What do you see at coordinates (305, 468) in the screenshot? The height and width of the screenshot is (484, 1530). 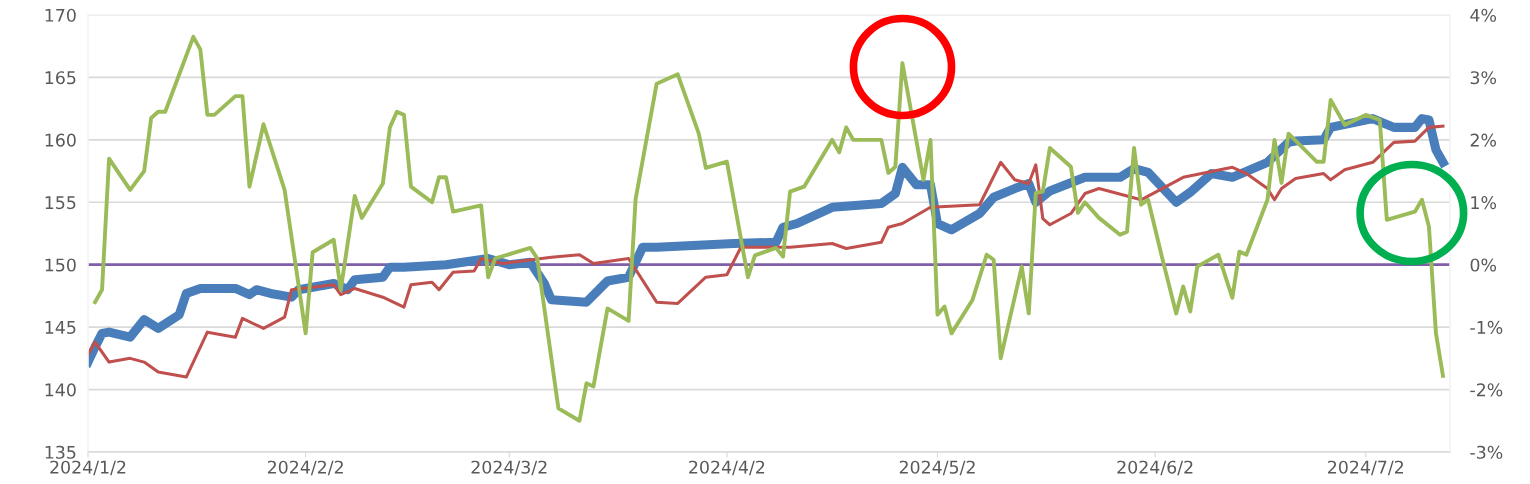 I see `x-tick-label: 2024/2/2` at bounding box center [305, 468].